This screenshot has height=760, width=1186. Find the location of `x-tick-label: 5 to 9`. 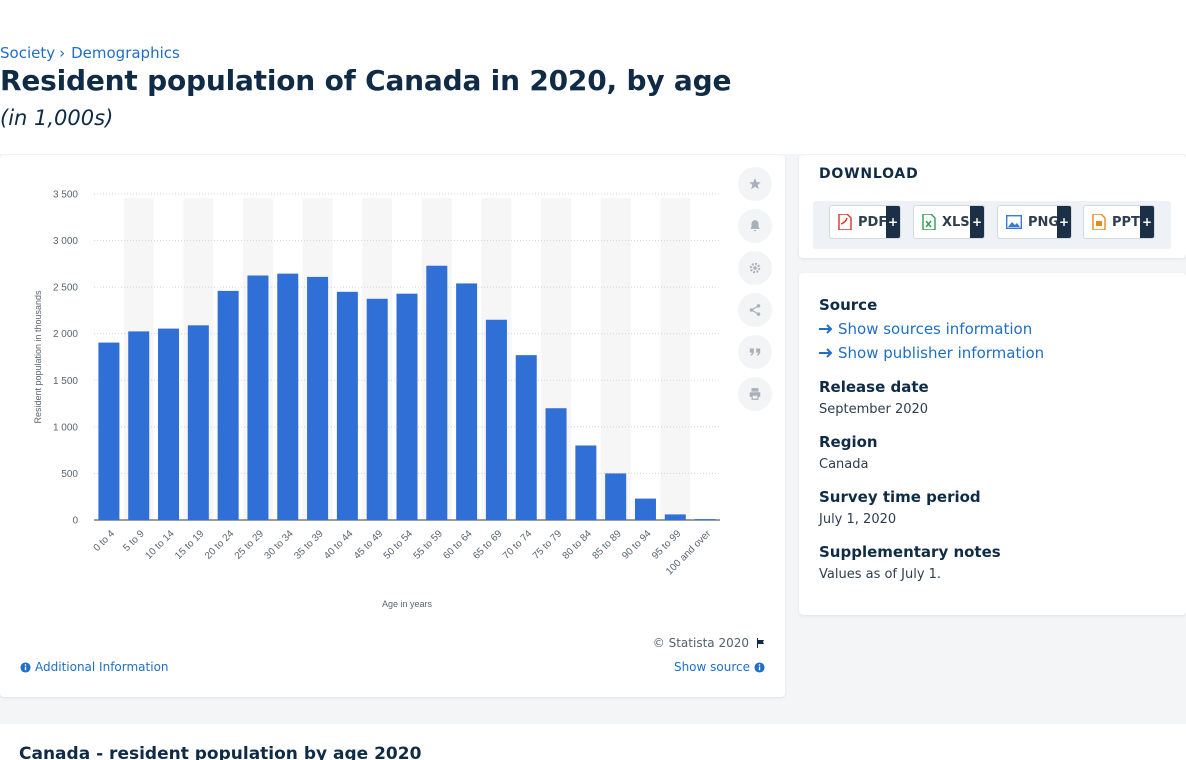

x-tick-label: 5 to 9 is located at coordinates (134, 541).